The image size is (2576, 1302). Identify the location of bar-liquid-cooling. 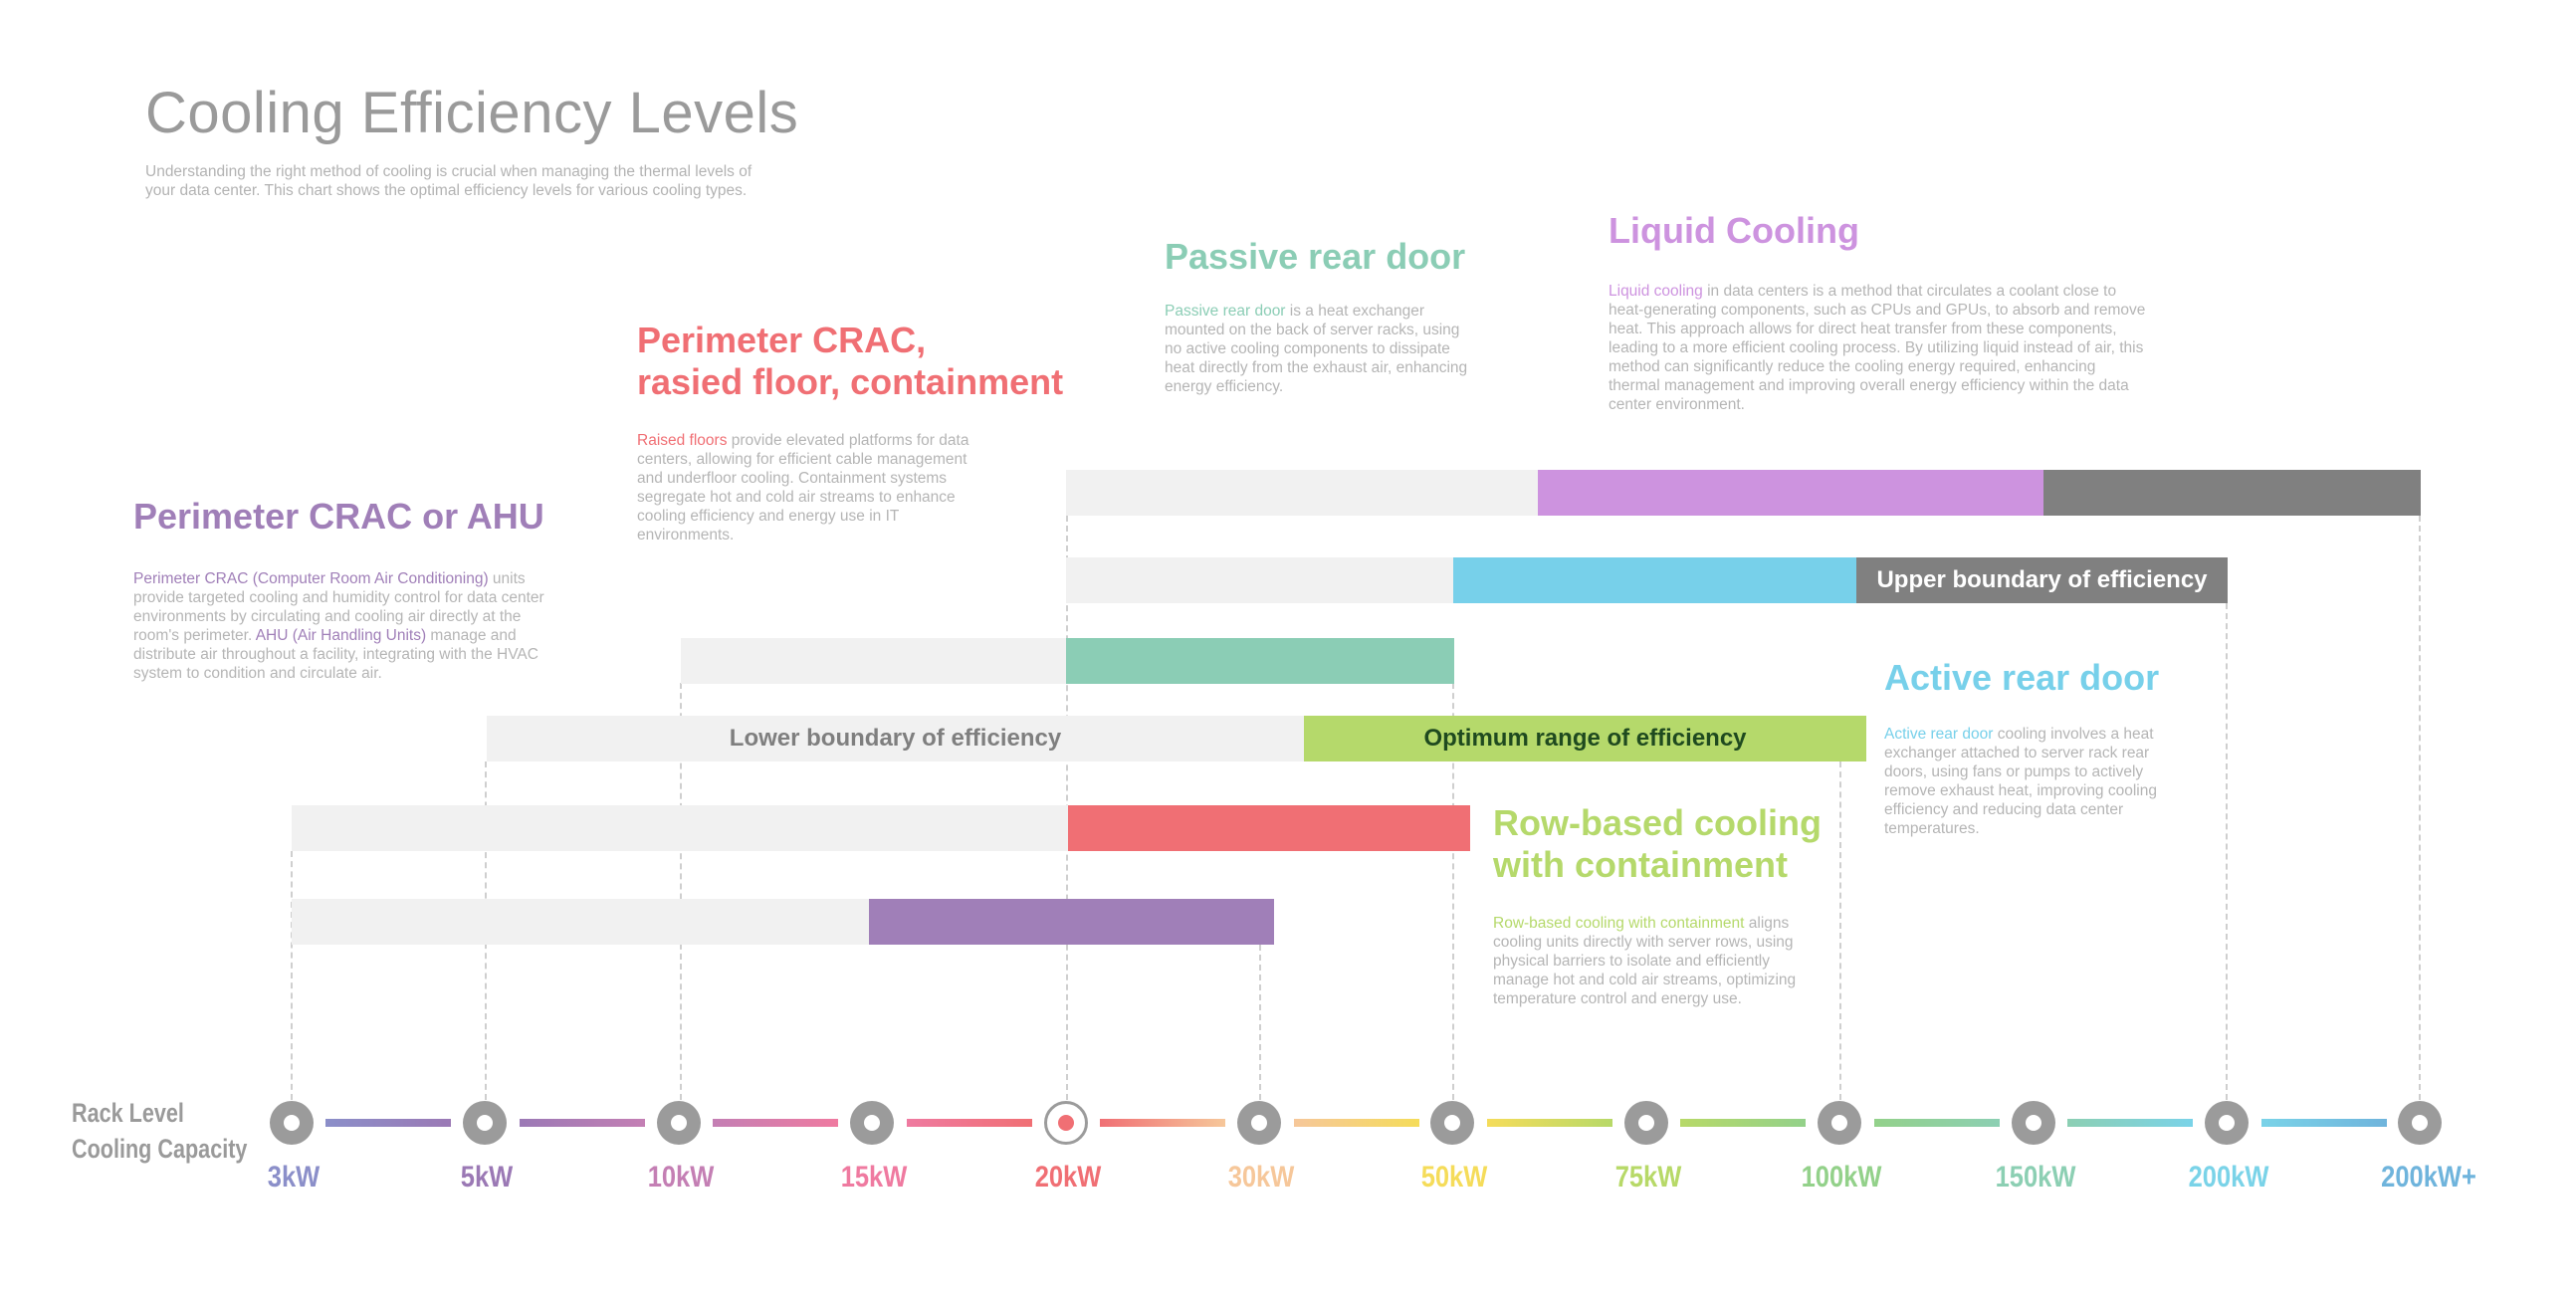
(1743, 493).